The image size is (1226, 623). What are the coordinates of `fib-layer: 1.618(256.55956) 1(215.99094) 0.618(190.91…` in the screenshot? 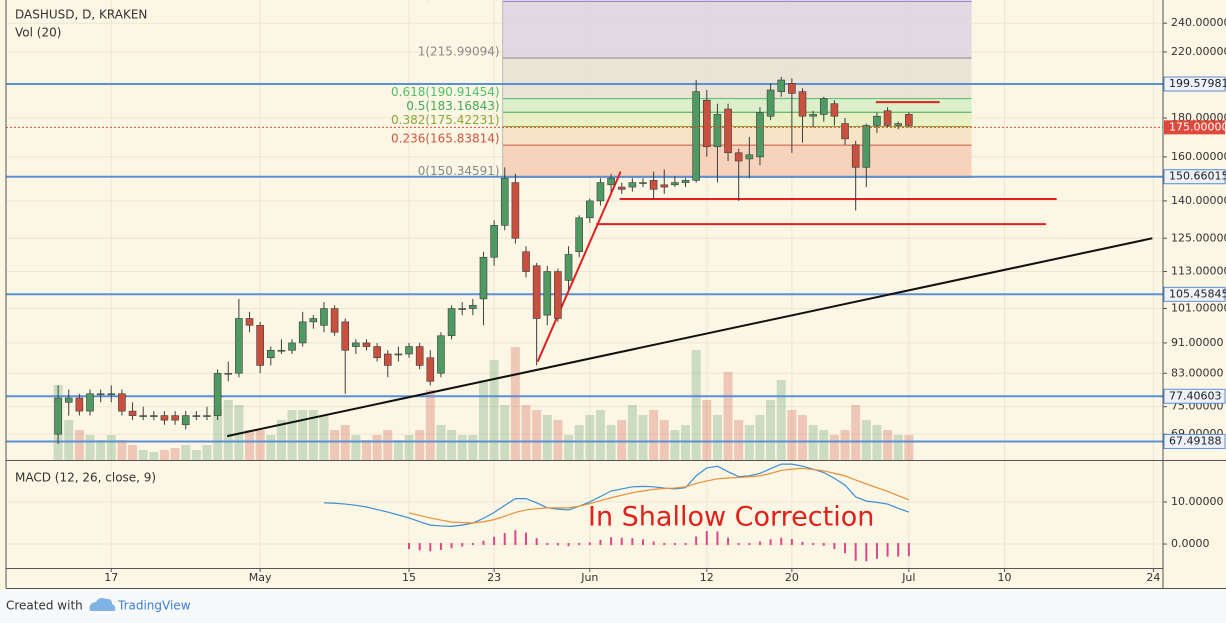 It's located at (681, 89).